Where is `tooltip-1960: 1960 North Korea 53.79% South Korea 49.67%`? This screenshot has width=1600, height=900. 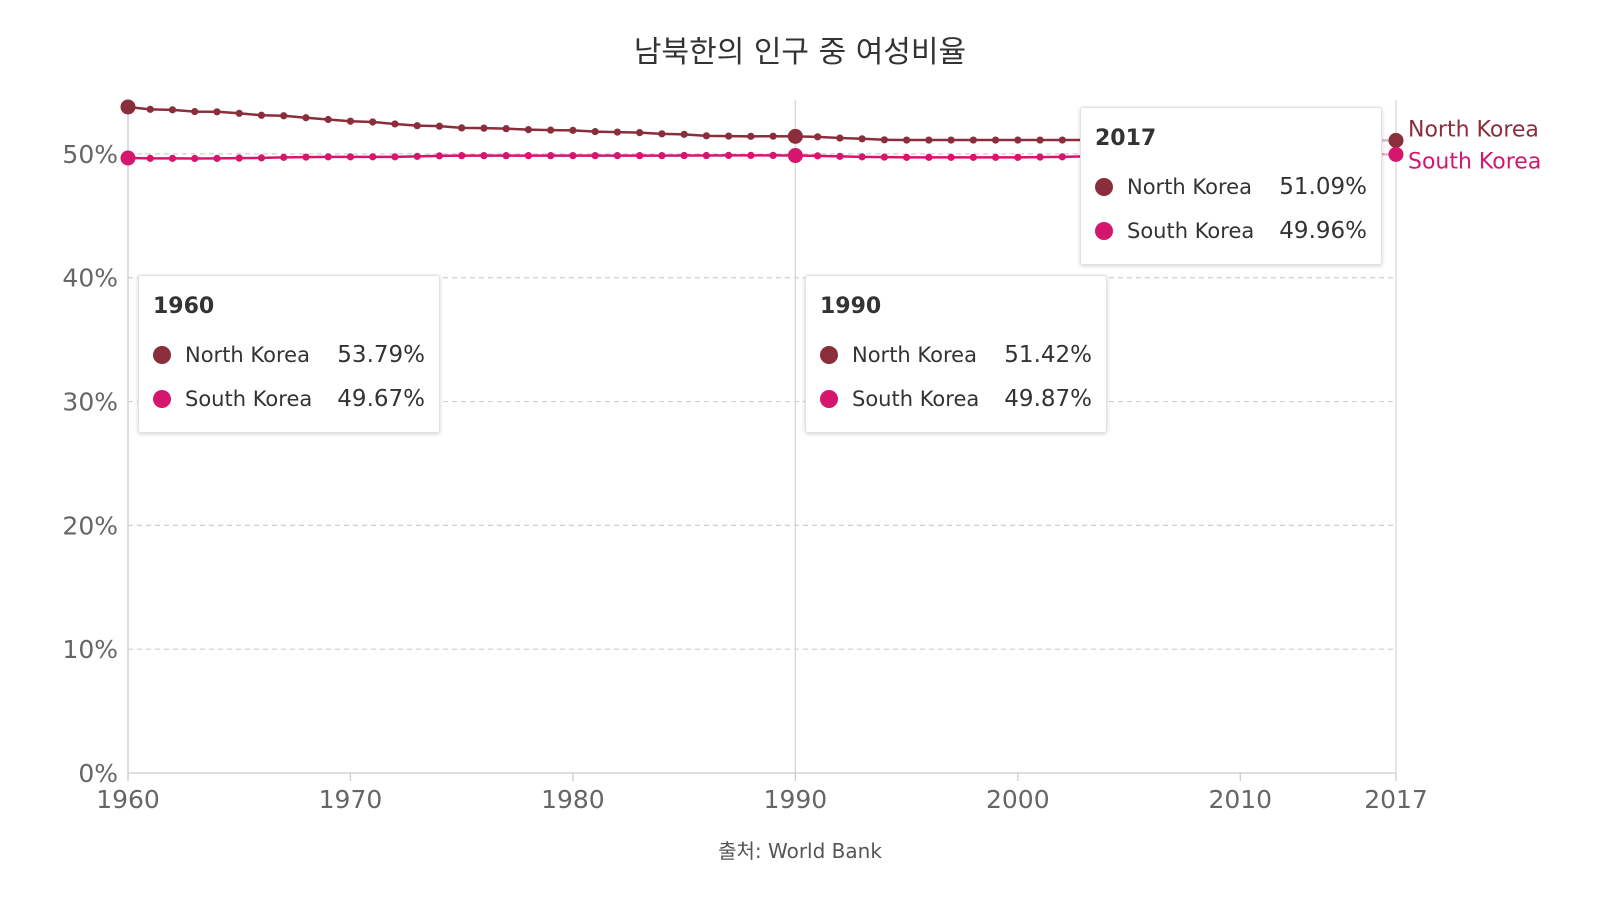 tooltip-1960: 1960 North Korea 53.79% South Korea 49.67% is located at coordinates (289, 354).